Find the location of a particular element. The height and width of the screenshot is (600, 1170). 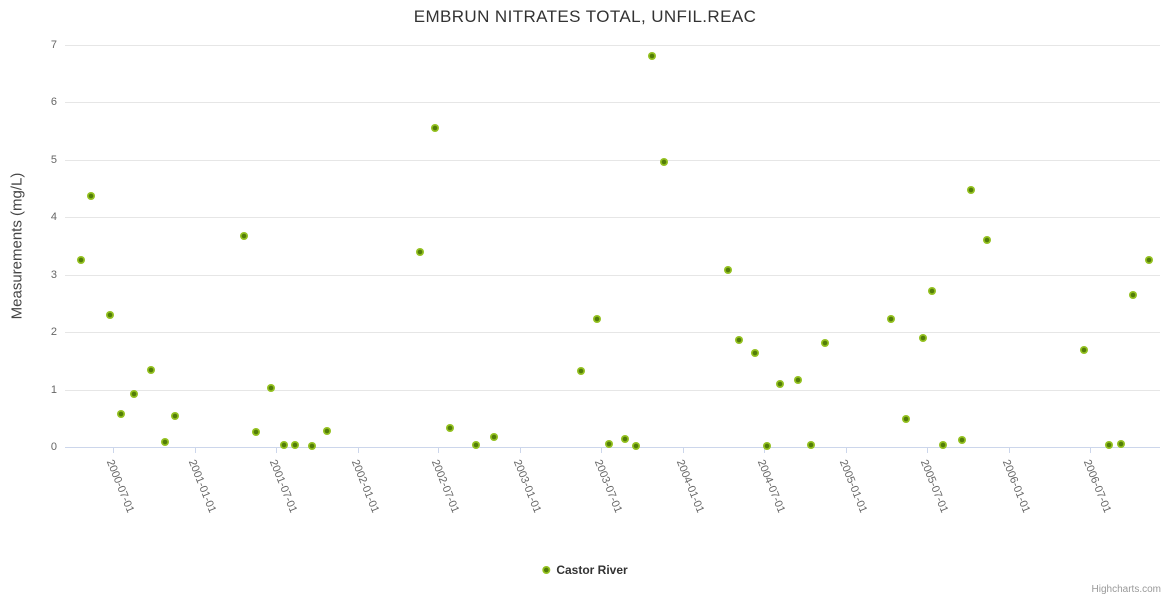

highcharts-credits-link: Highcharts.com is located at coordinates (1126, 589).